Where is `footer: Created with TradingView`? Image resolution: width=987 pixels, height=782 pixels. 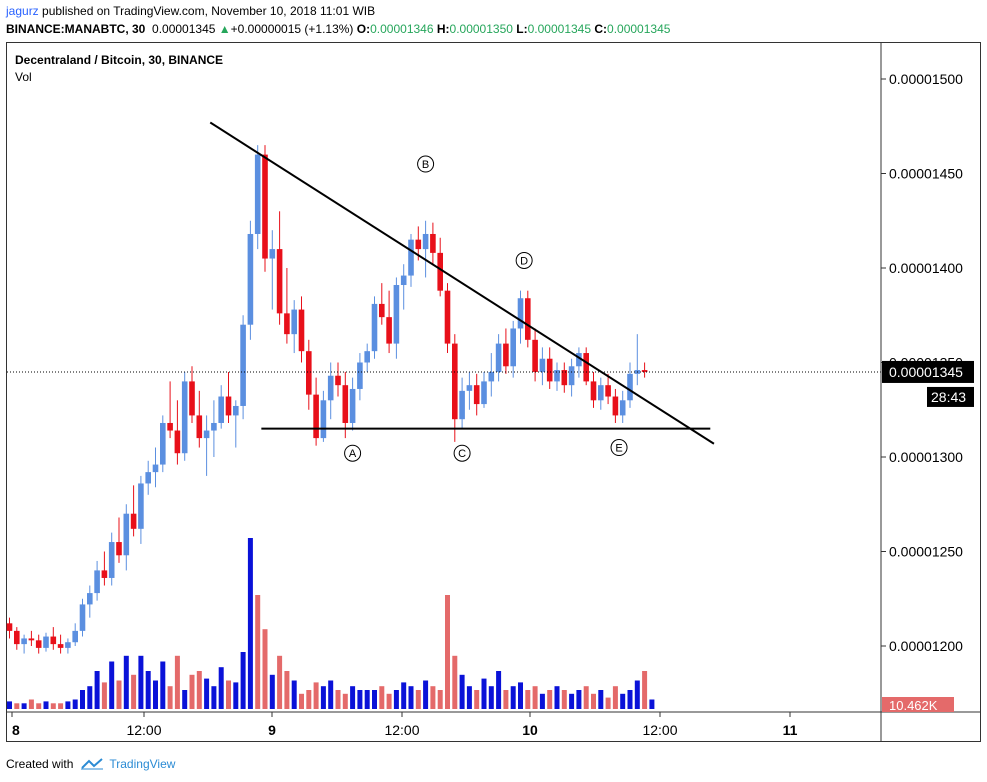 footer: Created with TradingView is located at coordinates (90, 764).